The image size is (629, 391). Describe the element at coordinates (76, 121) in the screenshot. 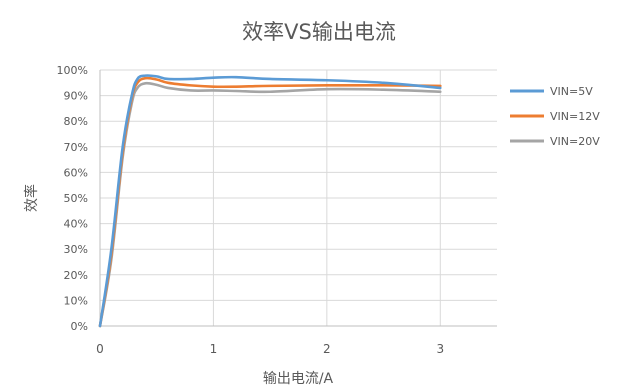

I see `y-tick-label: 80%` at that location.